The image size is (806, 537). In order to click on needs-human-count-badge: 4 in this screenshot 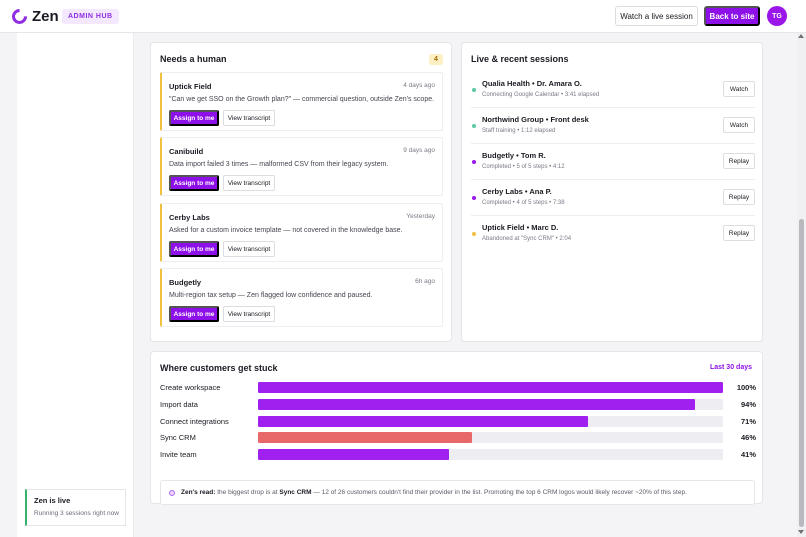, I will do `click(436, 59)`.